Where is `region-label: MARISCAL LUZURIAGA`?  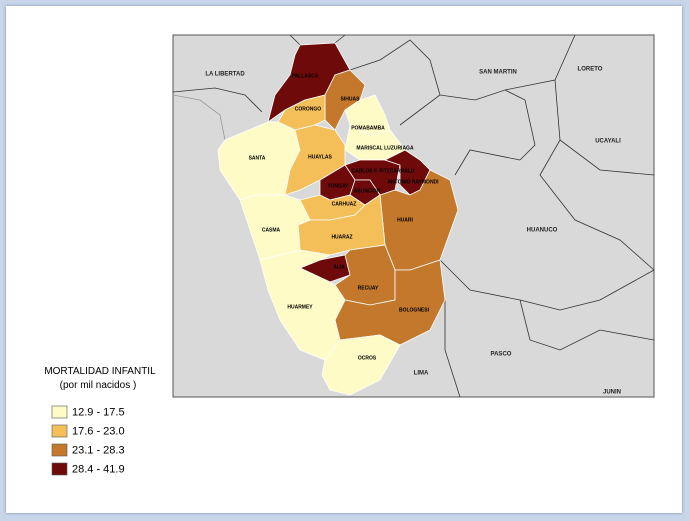
region-label: MARISCAL LUZURIAGA is located at coordinates (385, 148).